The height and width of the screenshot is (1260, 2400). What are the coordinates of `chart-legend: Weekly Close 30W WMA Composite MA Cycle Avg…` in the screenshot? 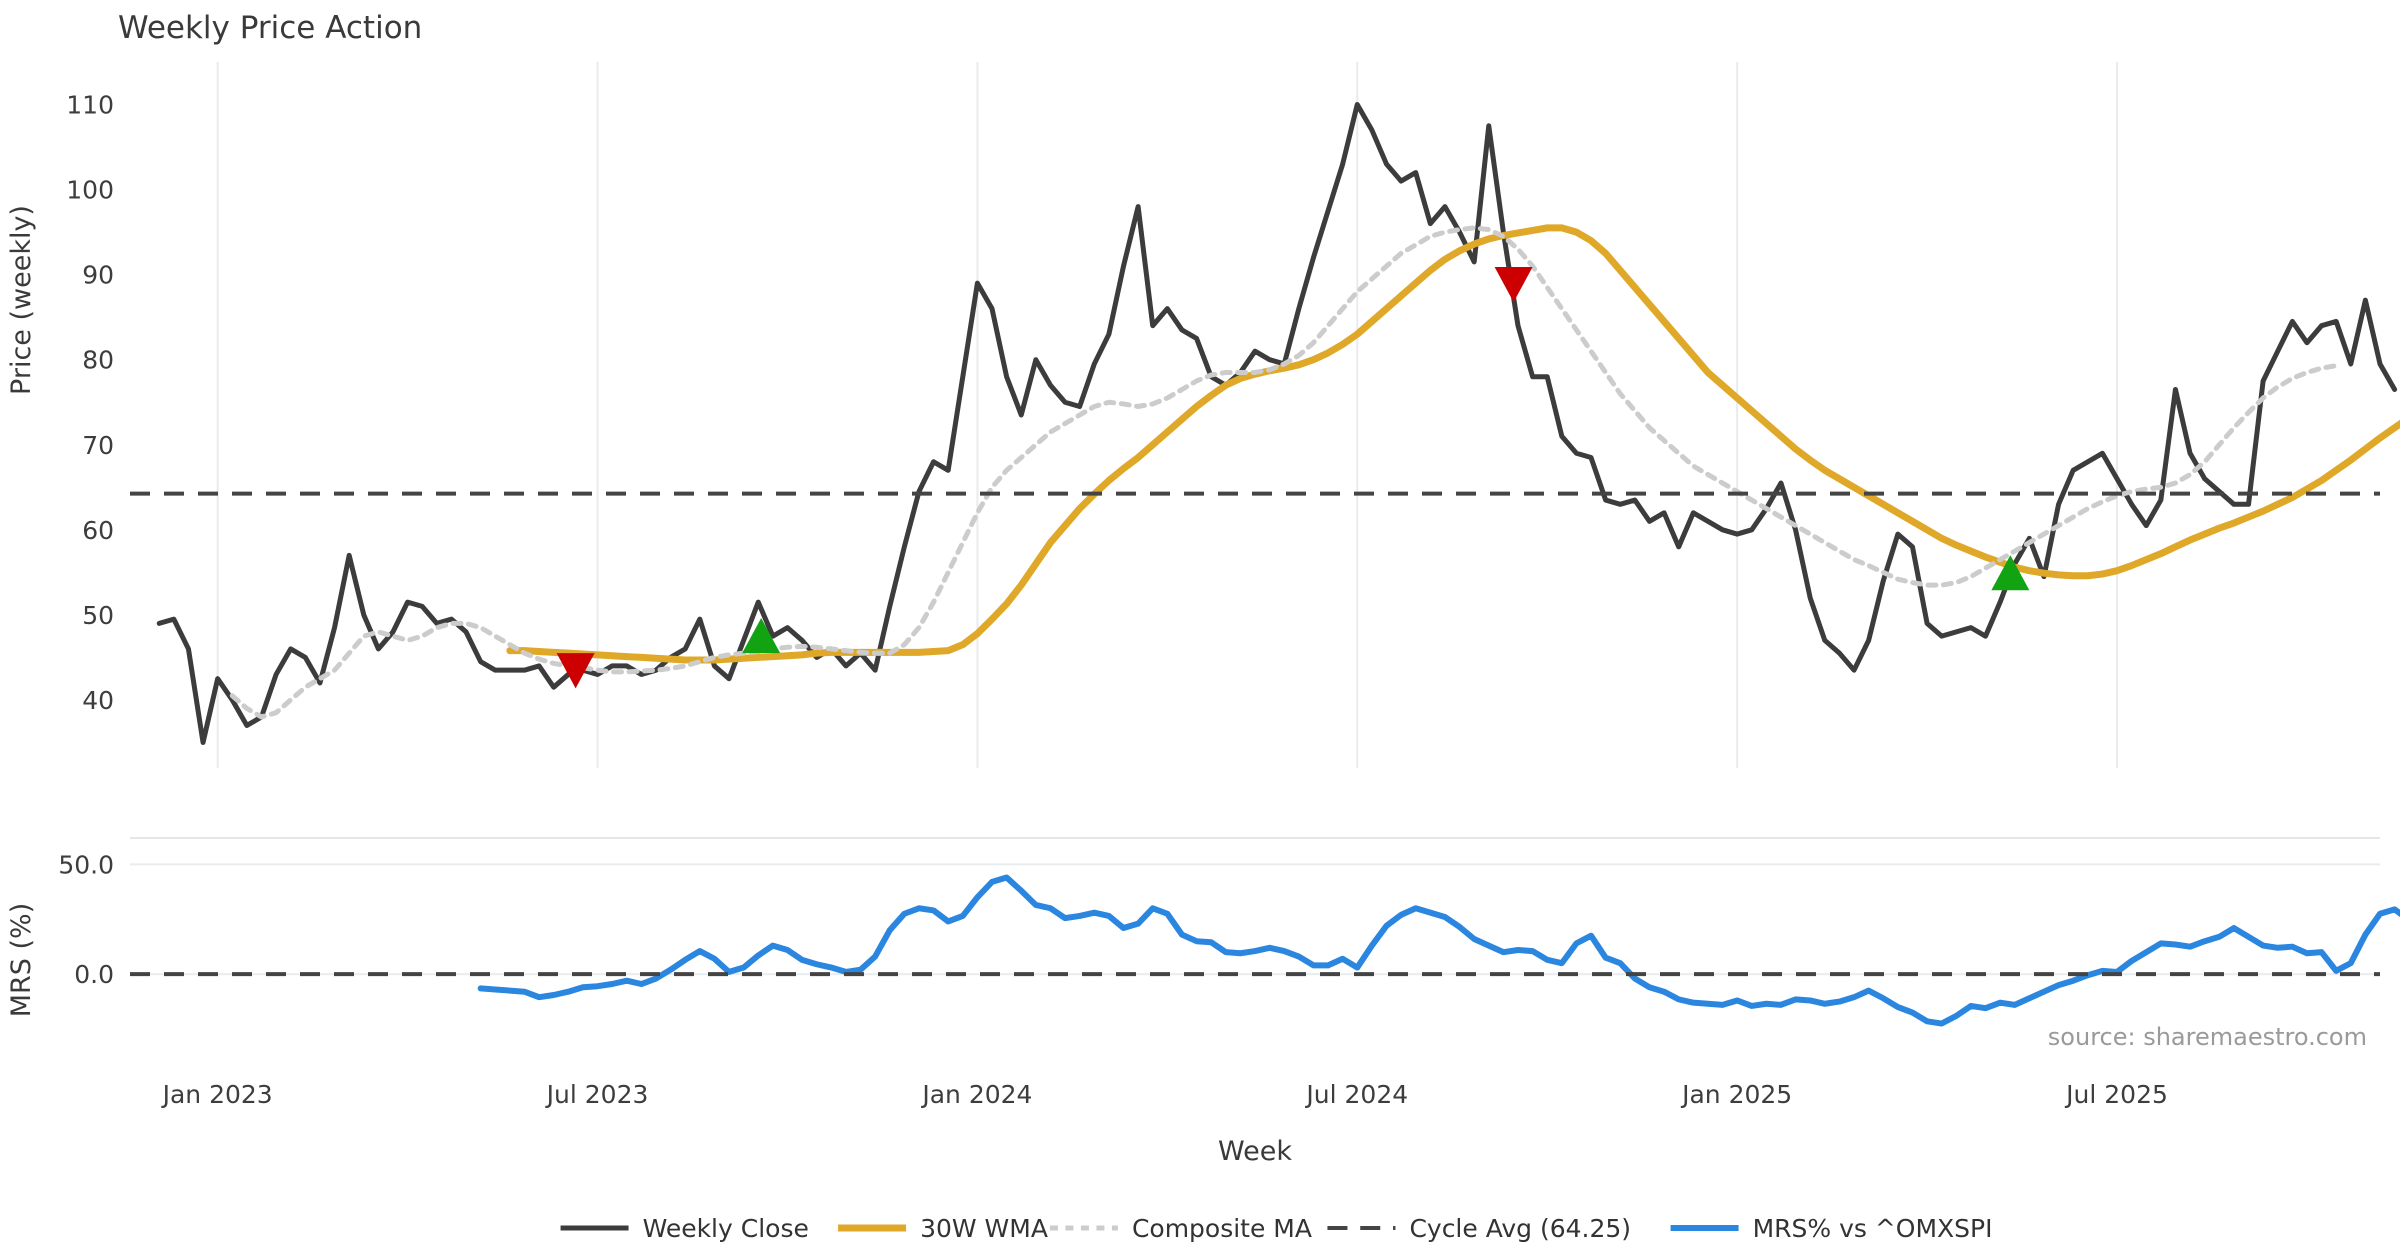 It's located at (1276, 1228).